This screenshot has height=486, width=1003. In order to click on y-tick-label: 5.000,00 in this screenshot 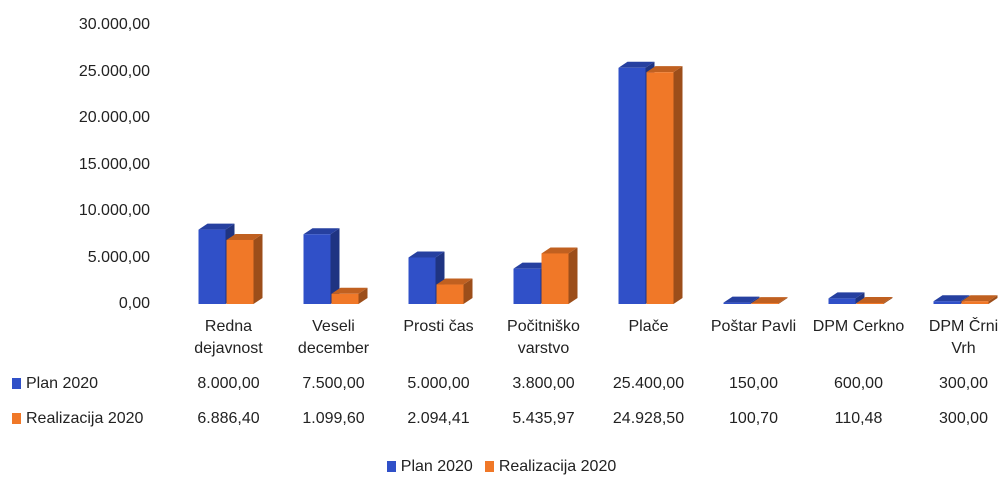, I will do `click(118, 257)`.